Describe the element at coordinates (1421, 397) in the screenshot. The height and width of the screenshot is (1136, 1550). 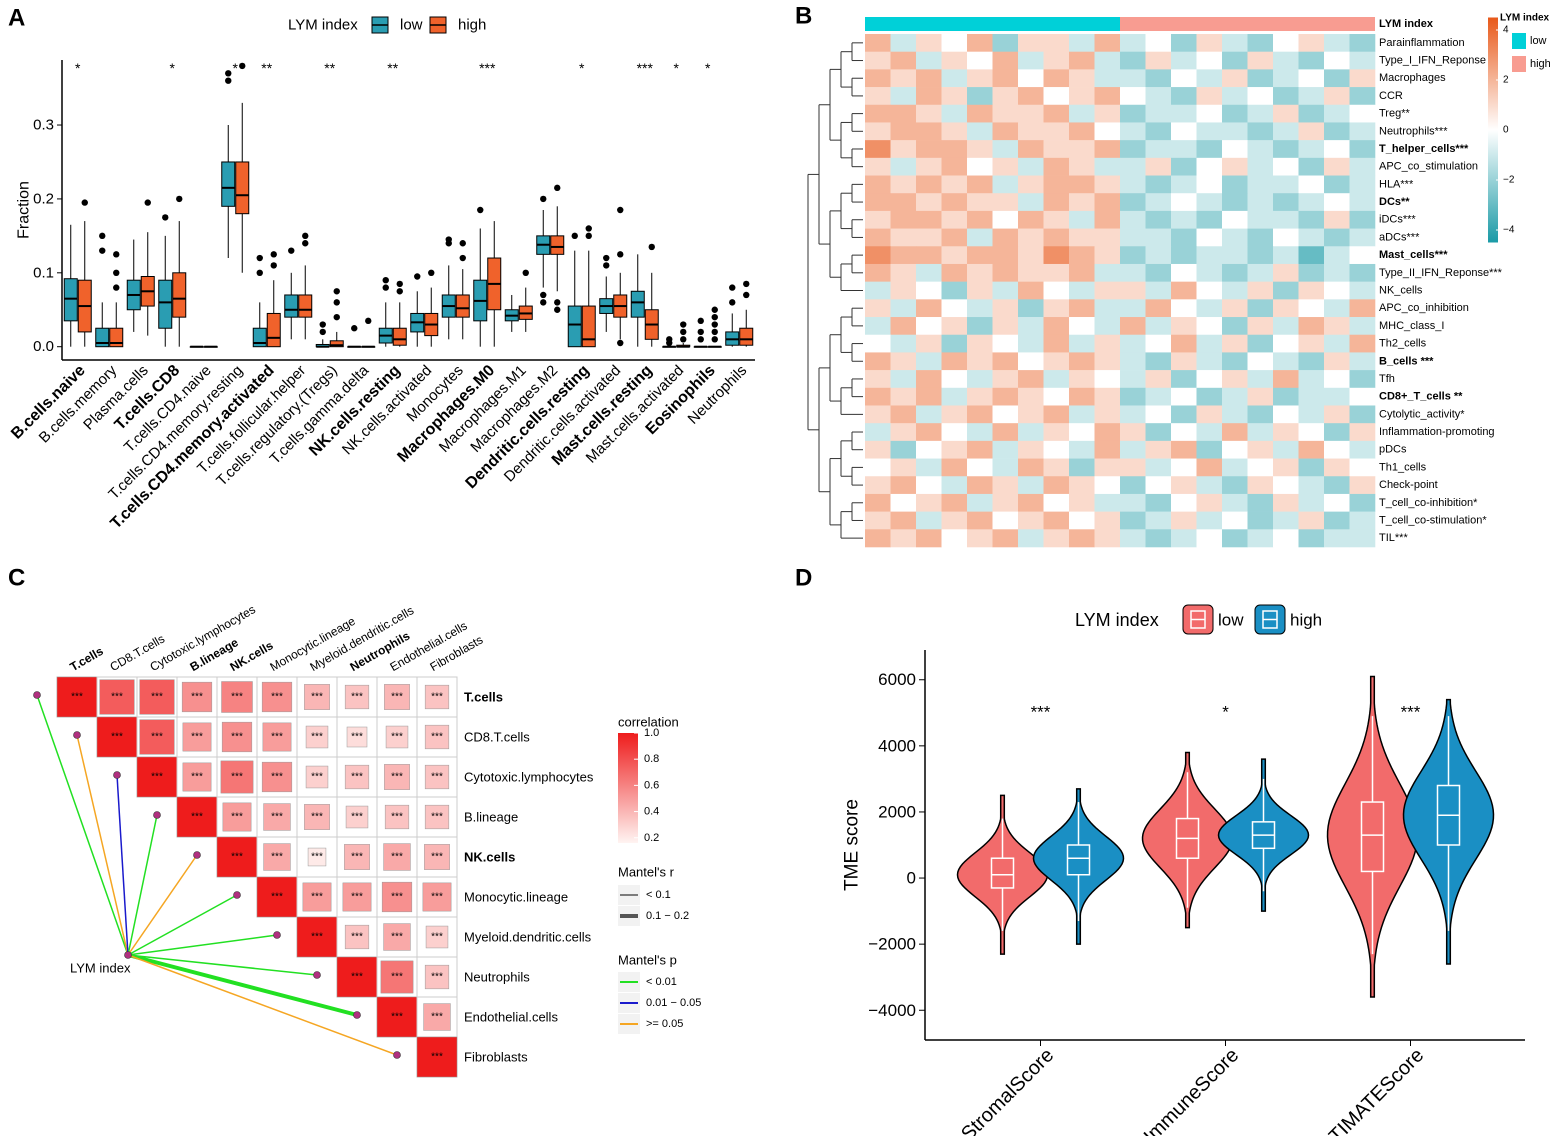
I see `row-label: CD8+_T_cells **` at that location.